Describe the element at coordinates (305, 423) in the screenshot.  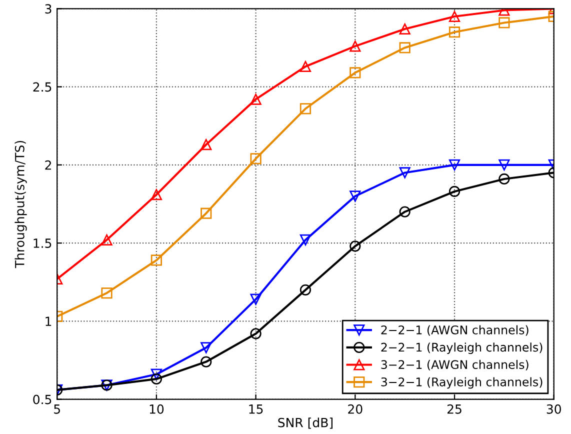
I see `x-axis-title: SNR [dB]` at that location.